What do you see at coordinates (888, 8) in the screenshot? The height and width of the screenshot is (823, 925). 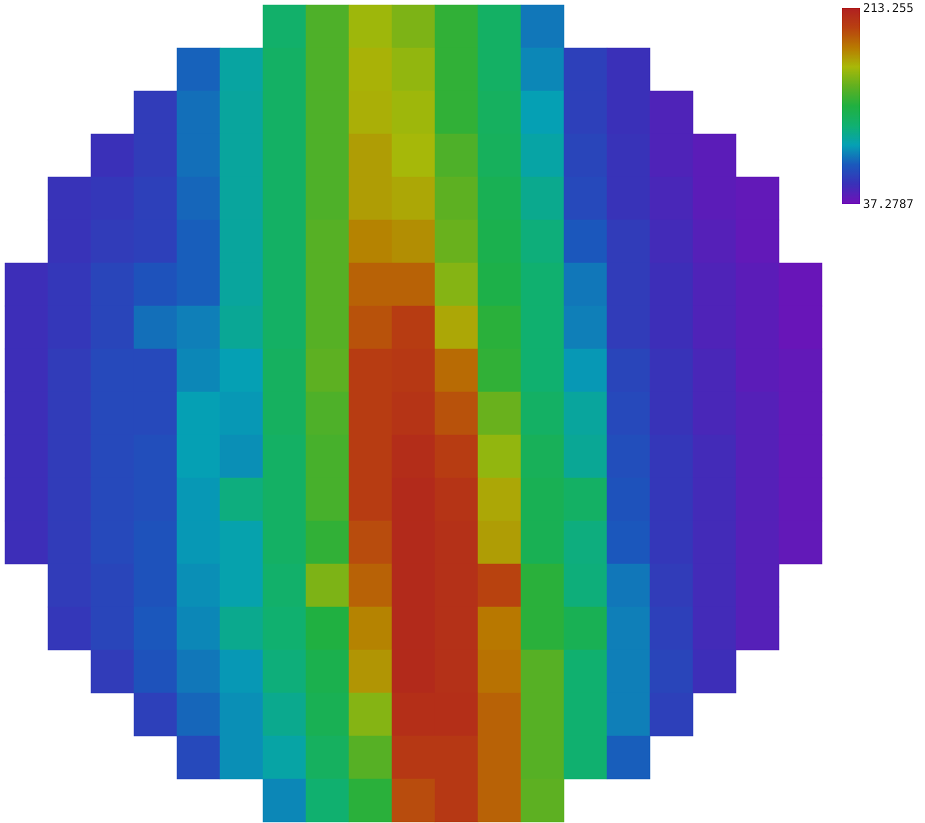 I see `color-bar-label: 213.255` at bounding box center [888, 8].